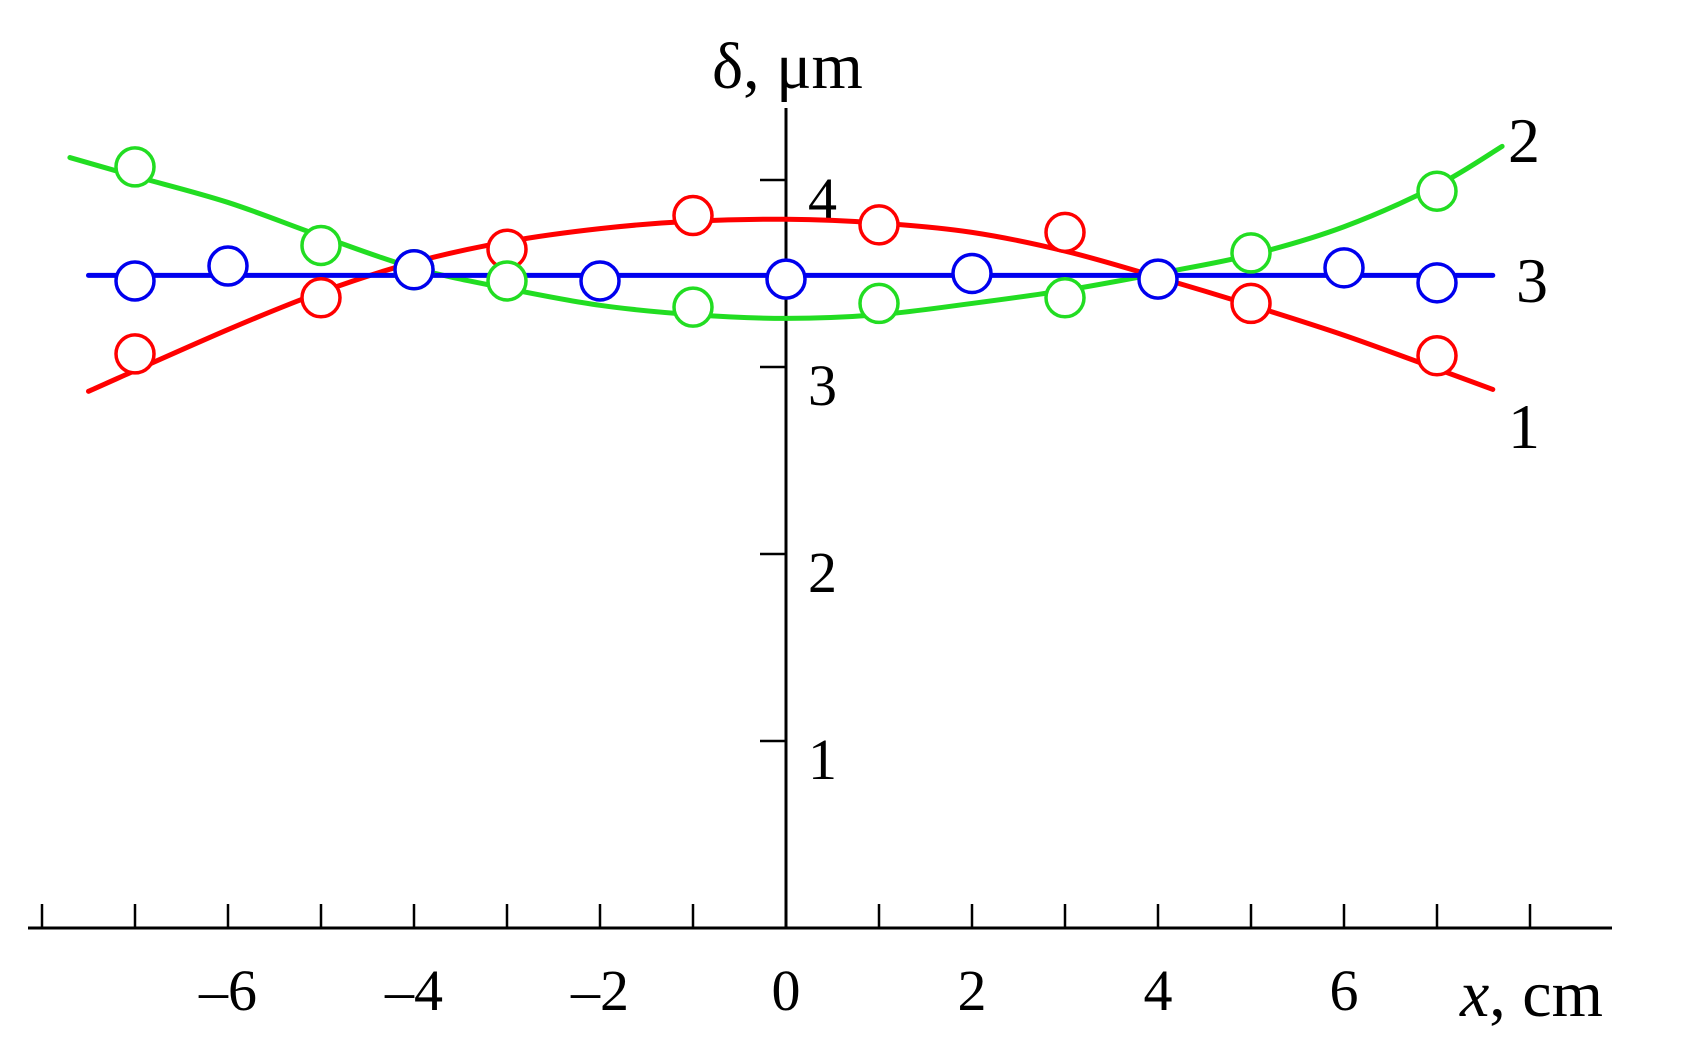  What do you see at coordinates (786, 990) in the screenshot?
I see `x-tick-label: 0` at bounding box center [786, 990].